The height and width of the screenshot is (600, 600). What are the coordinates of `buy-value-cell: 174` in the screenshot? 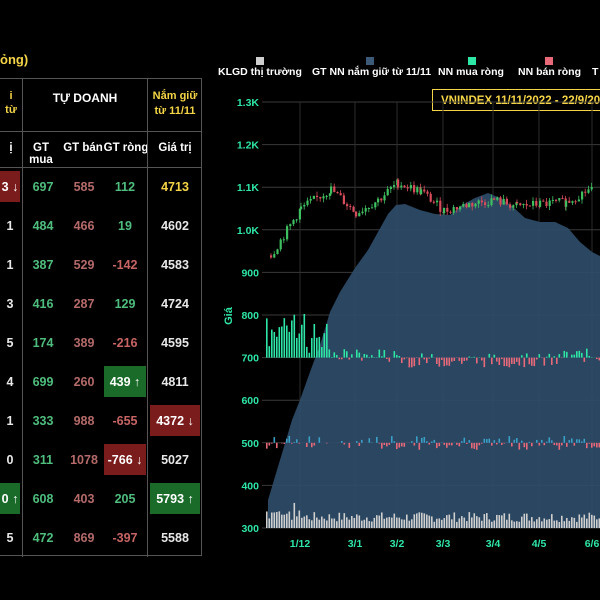 It's located at (43, 342).